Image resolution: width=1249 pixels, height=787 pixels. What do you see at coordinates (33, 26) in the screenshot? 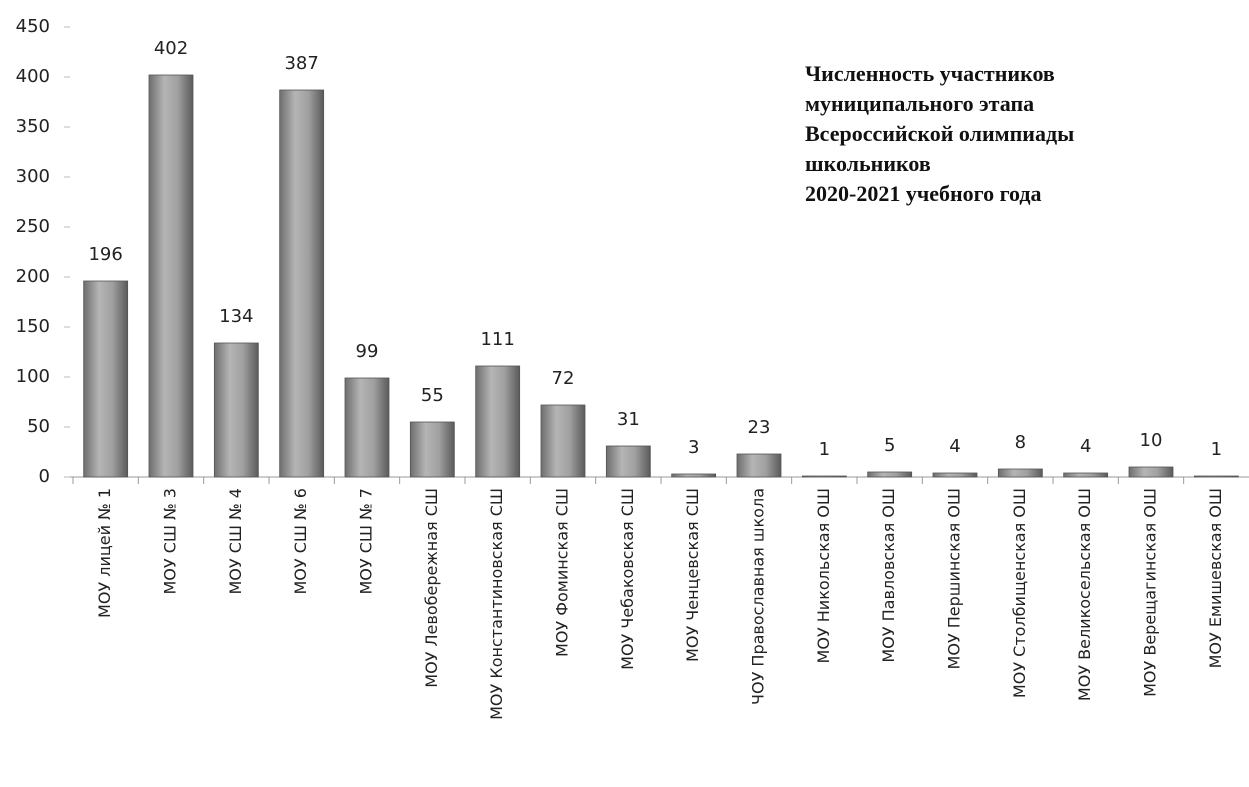
I see `y-tick-label: 450` at bounding box center [33, 26].